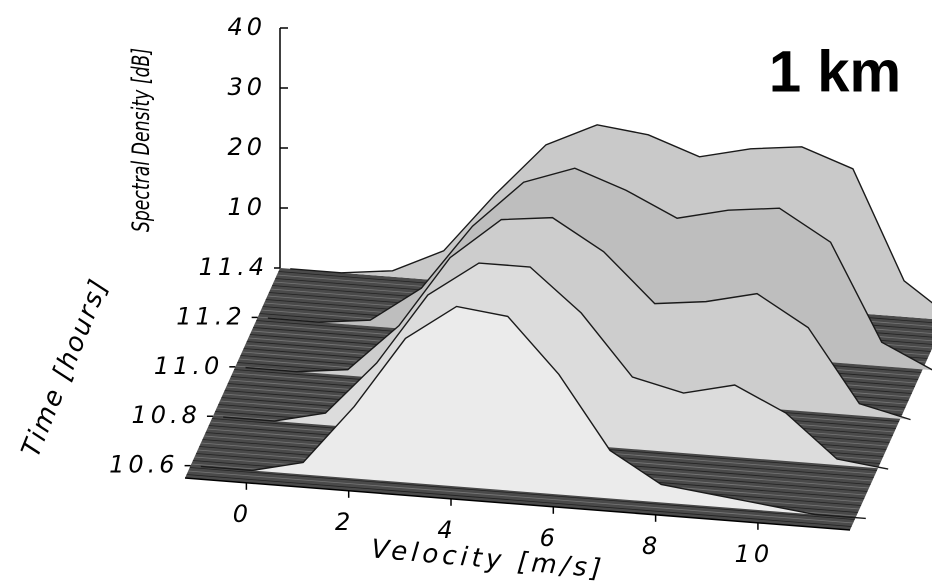 The width and height of the screenshot is (932, 587). What do you see at coordinates (549, 538) in the screenshot?
I see `x-tick-label: 6` at bounding box center [549, 538].